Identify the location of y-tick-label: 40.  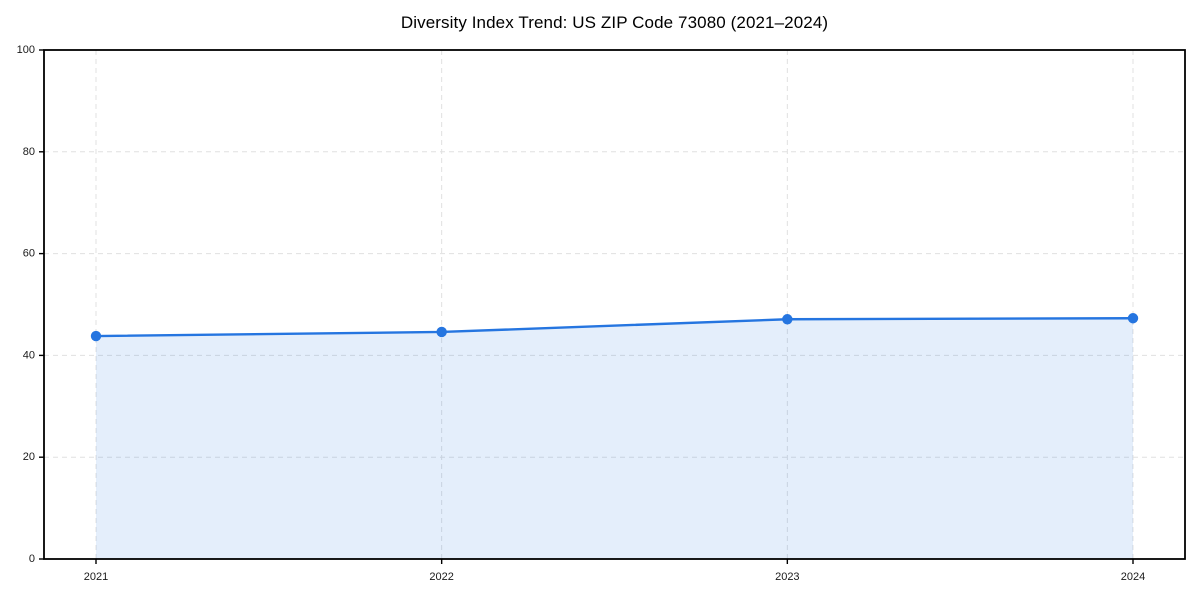
(29, 355).